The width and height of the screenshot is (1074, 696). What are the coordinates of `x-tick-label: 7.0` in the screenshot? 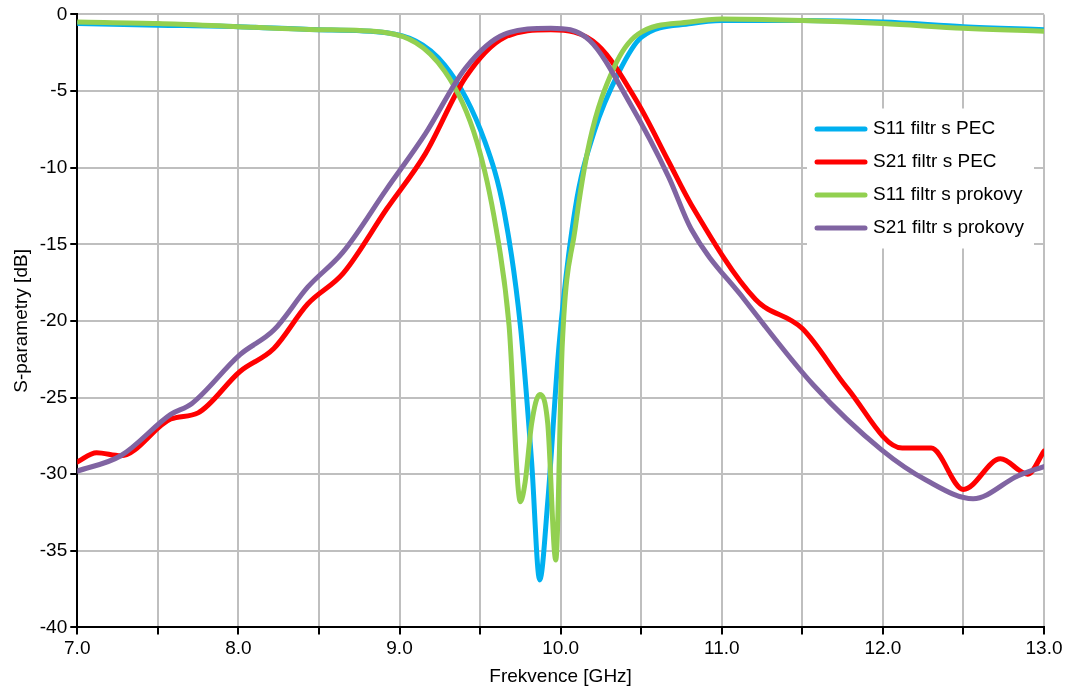 It's located at (77, 648).